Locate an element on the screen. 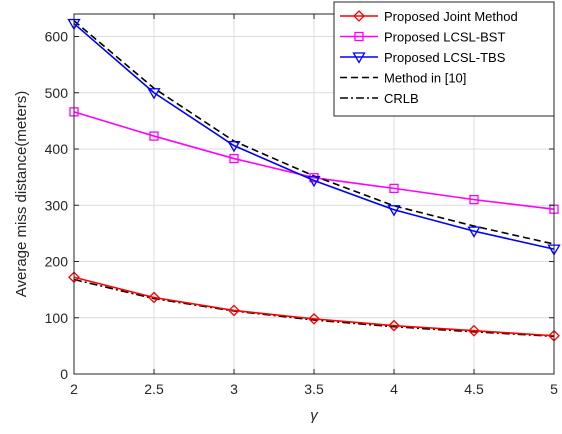 The width and height of the screenshot is (562, 434). y-tick-label: 500 is located at coordinates (57, 93).